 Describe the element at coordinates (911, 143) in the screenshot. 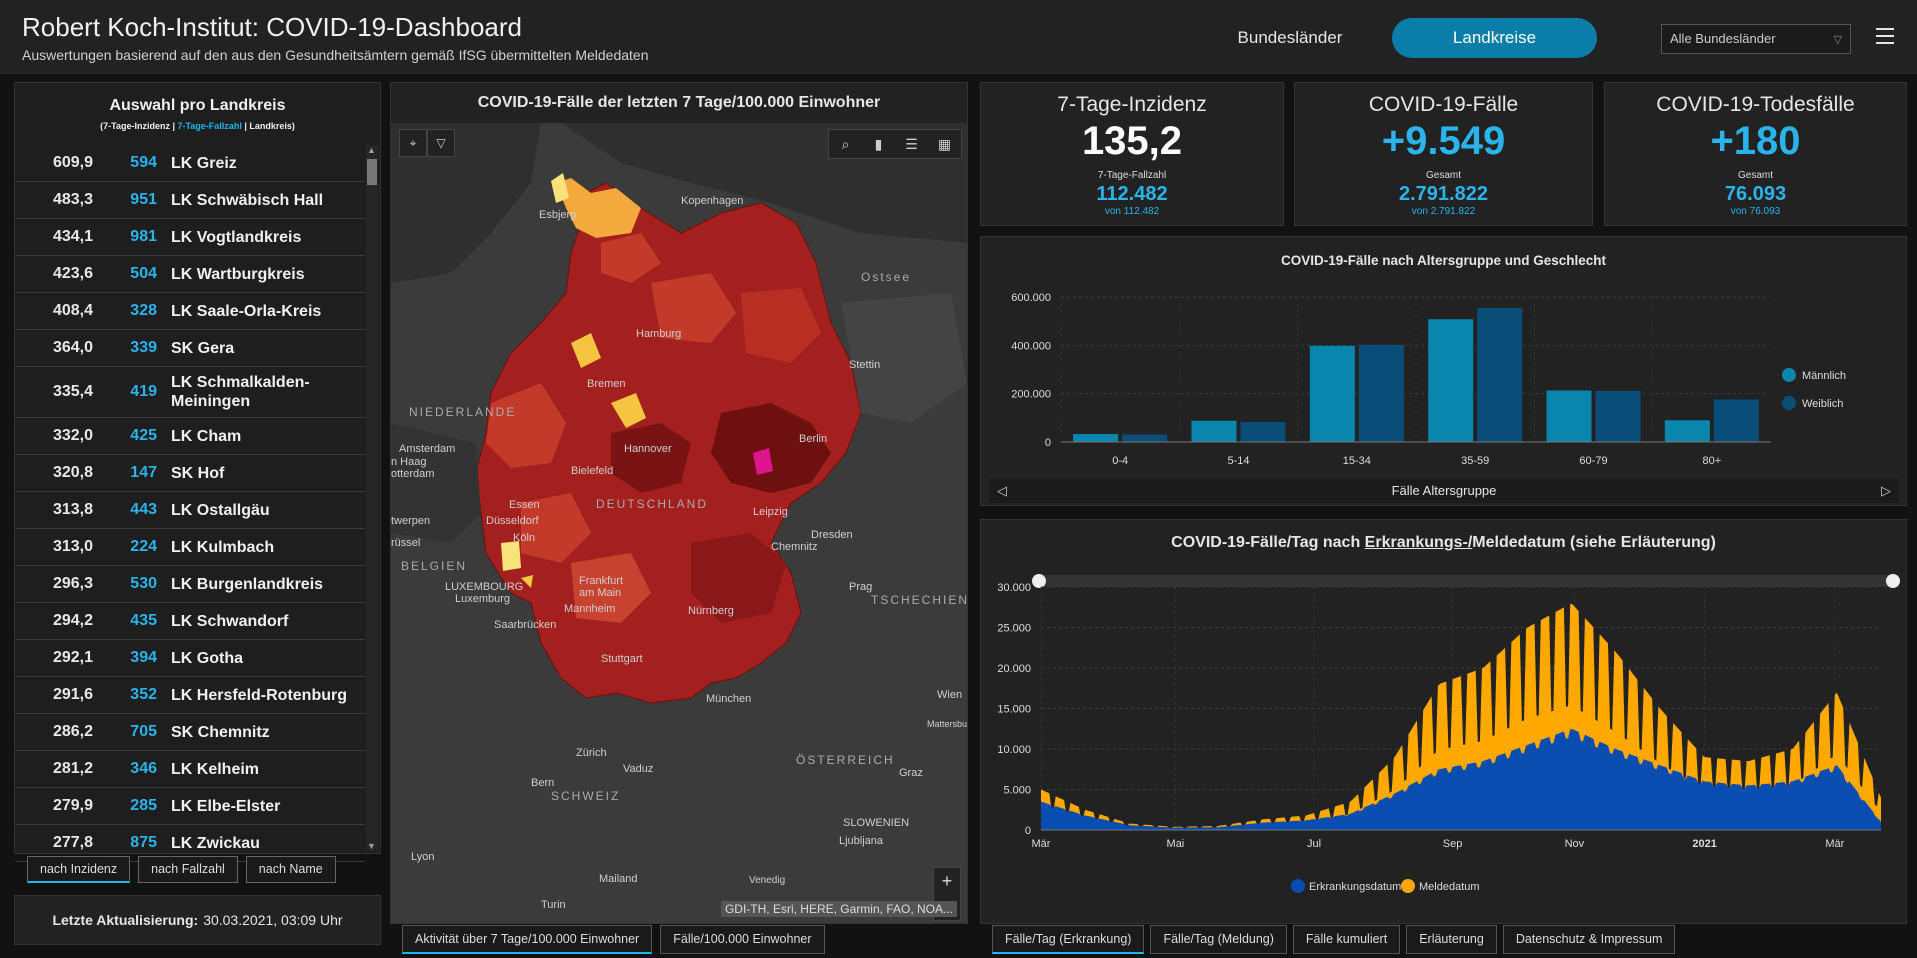

I see `layer-list-icon: ☰` at that location.